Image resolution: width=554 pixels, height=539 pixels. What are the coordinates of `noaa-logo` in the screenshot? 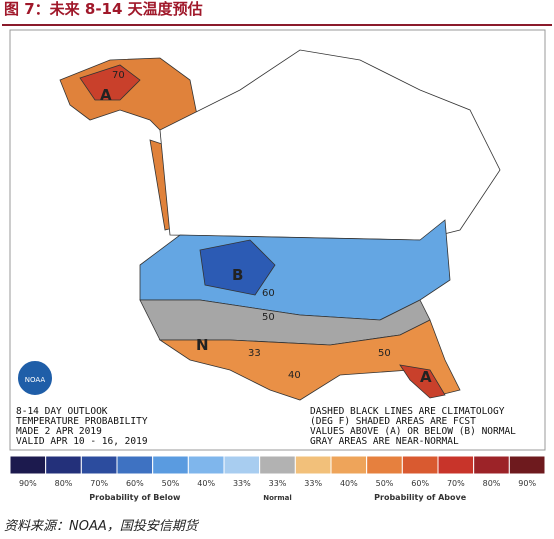 It's located at (35, 378).